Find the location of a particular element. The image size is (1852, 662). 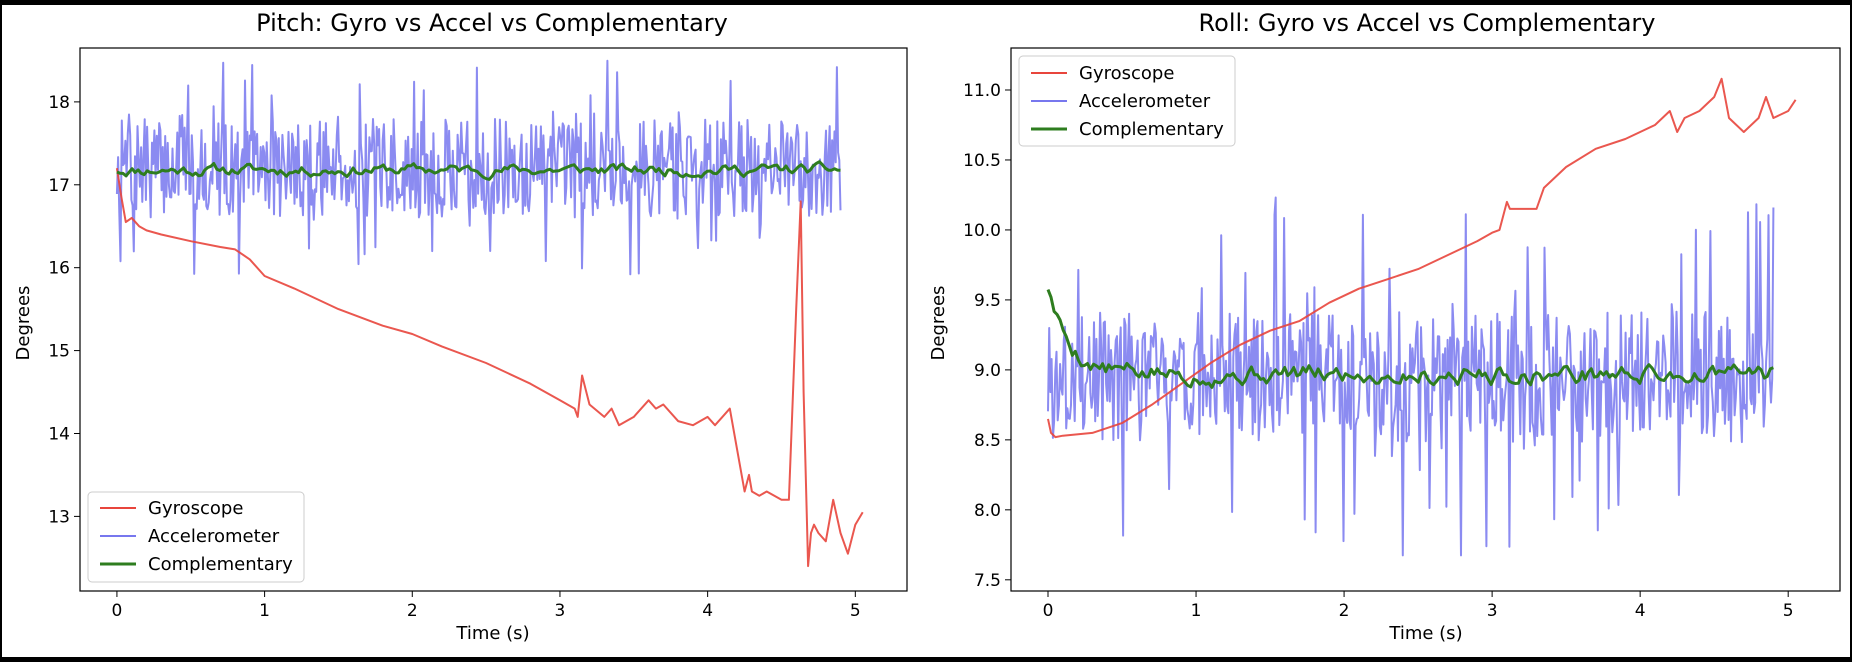

chart-title: Roll: Gyro vs Accel vs Complementary is located at coordinates (1427, 23).